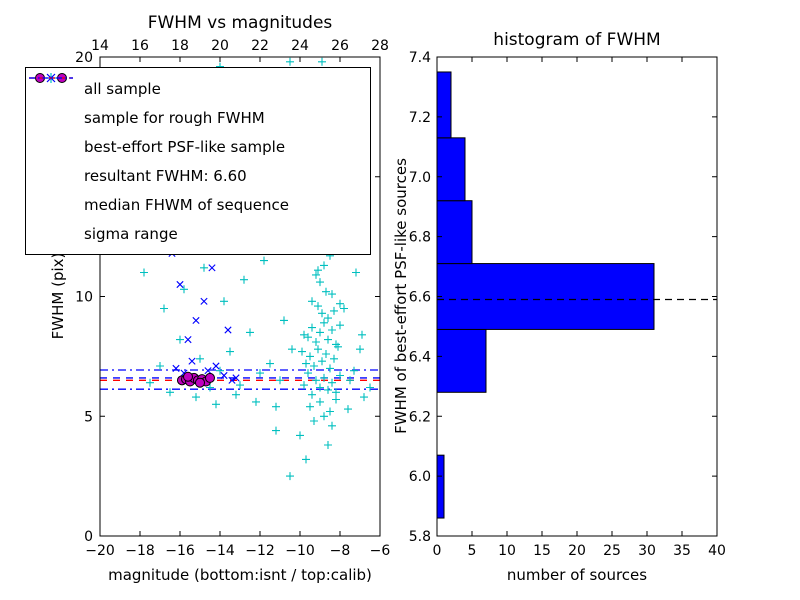 The image size is (800, 600). What do you see at coordinates (380, 551) in the screenshot?
I see `tick-label: −6` at bounding box center [380, 551].